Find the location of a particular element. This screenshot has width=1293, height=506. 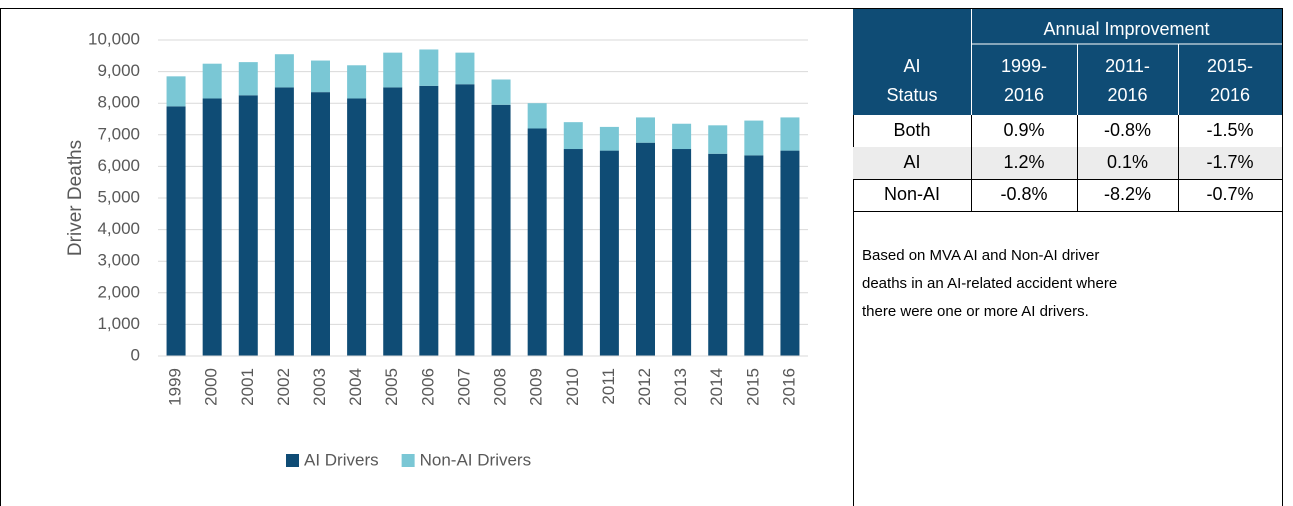

legend-label: Non-AI Drivers is located at coordinates (475, 459).